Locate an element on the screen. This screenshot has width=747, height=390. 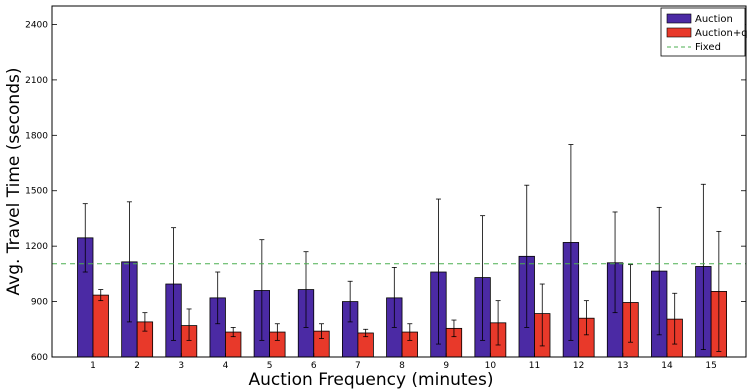
x-tick-label: 7 is located at coordinates (358, 366).